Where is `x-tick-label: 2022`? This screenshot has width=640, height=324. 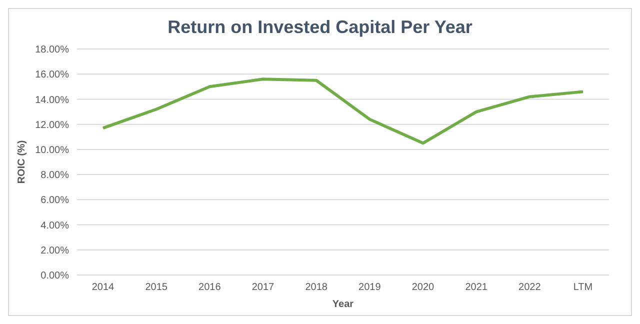 x-tick-label: 2022 is located at coordinates (530, 288).